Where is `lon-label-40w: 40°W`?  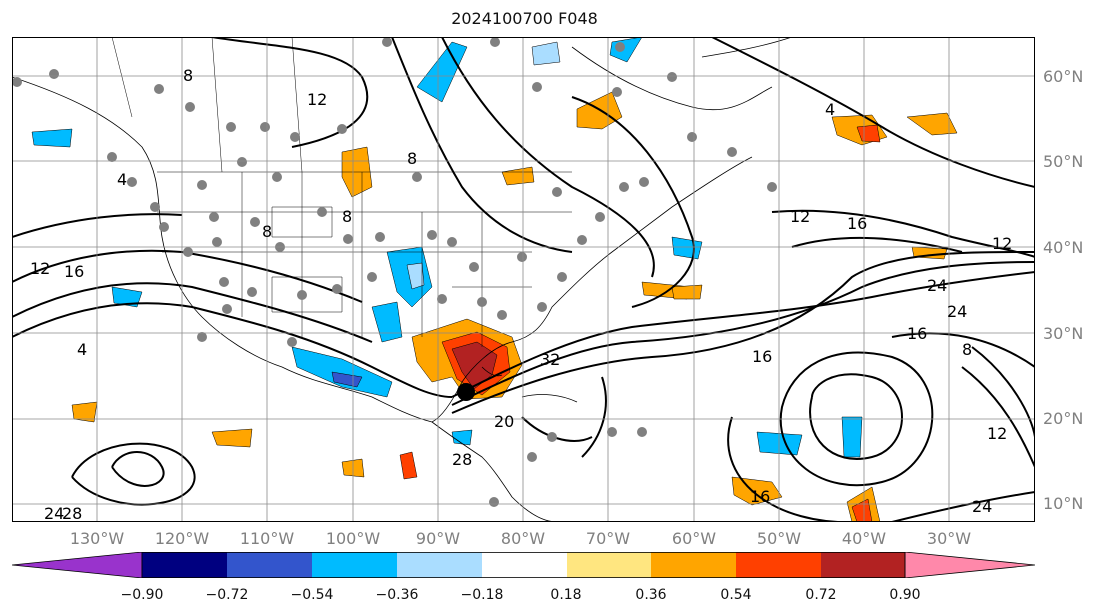 lon-label-40w: 40°W is located at coordinates (864, 538).